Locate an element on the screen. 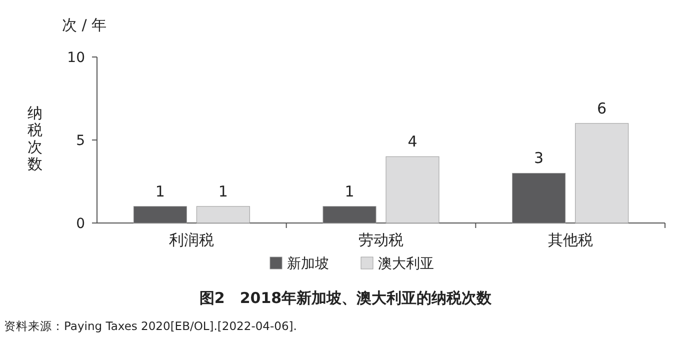 This screenshot has height=348, width=691. data-label: 4 is located at coordinates (413, 141).